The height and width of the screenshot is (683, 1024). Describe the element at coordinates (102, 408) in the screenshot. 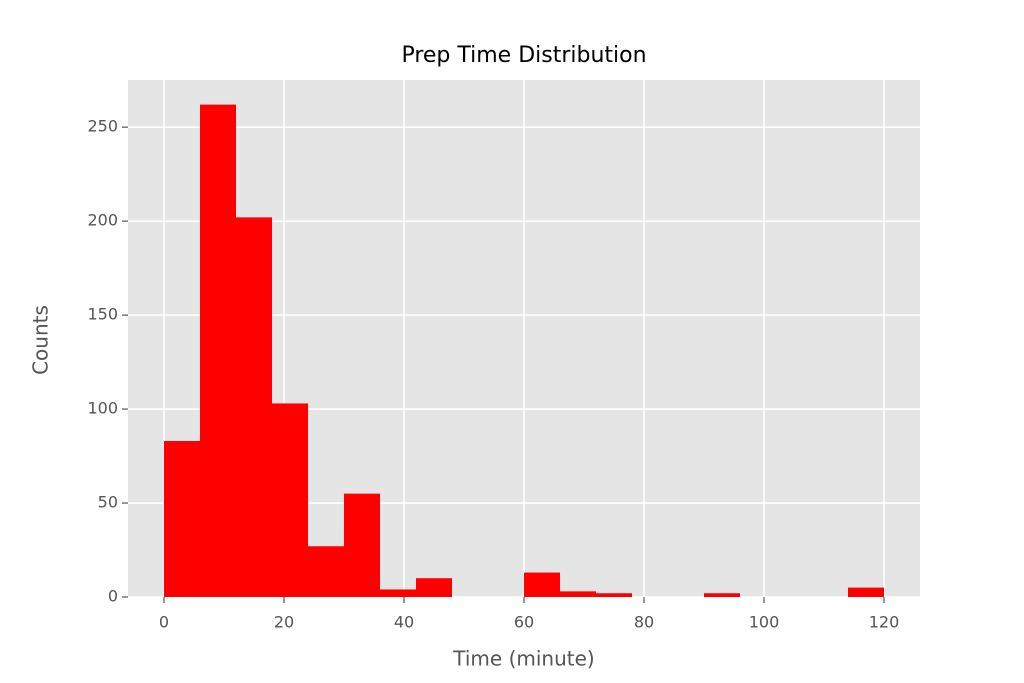

I see `y-tick-label: 100` at that location.